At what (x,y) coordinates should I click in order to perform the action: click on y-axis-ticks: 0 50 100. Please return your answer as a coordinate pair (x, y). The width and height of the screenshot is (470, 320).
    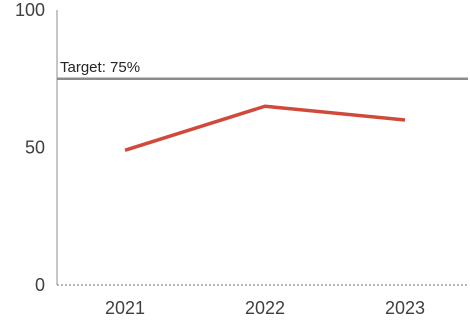
    Looking at the image, I should click on (30, 147).